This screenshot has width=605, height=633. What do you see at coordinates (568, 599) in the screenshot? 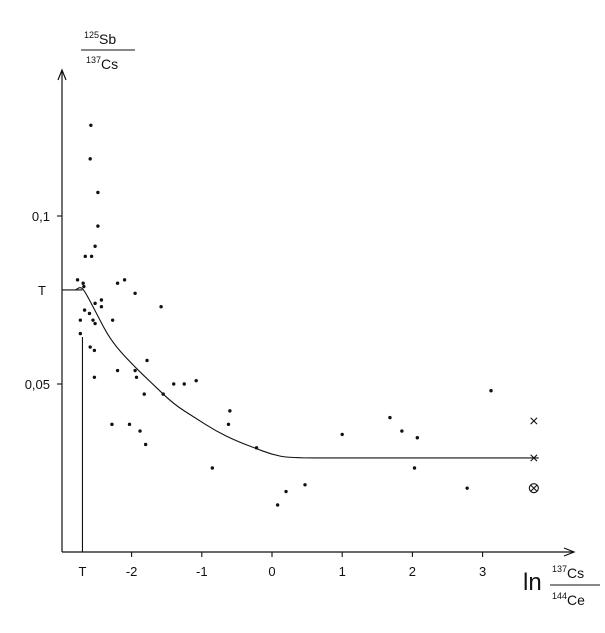
I see `x-label-denominator: 144Ce` at bounding box center [568, 599].